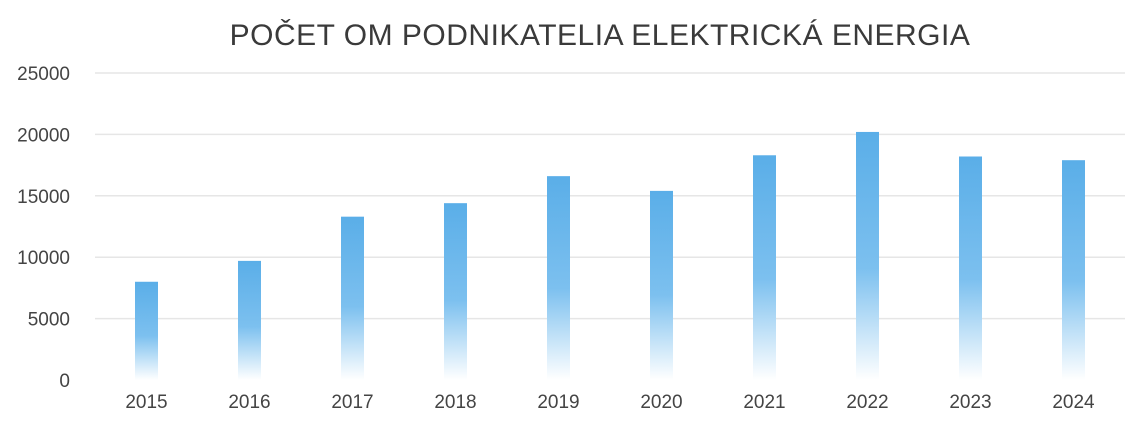 The width and height of the screenshot is (1133, 421). Describe the element at coordinates (661, 402) in the screenshot. I see `x-tick-label: 2020` at that location.